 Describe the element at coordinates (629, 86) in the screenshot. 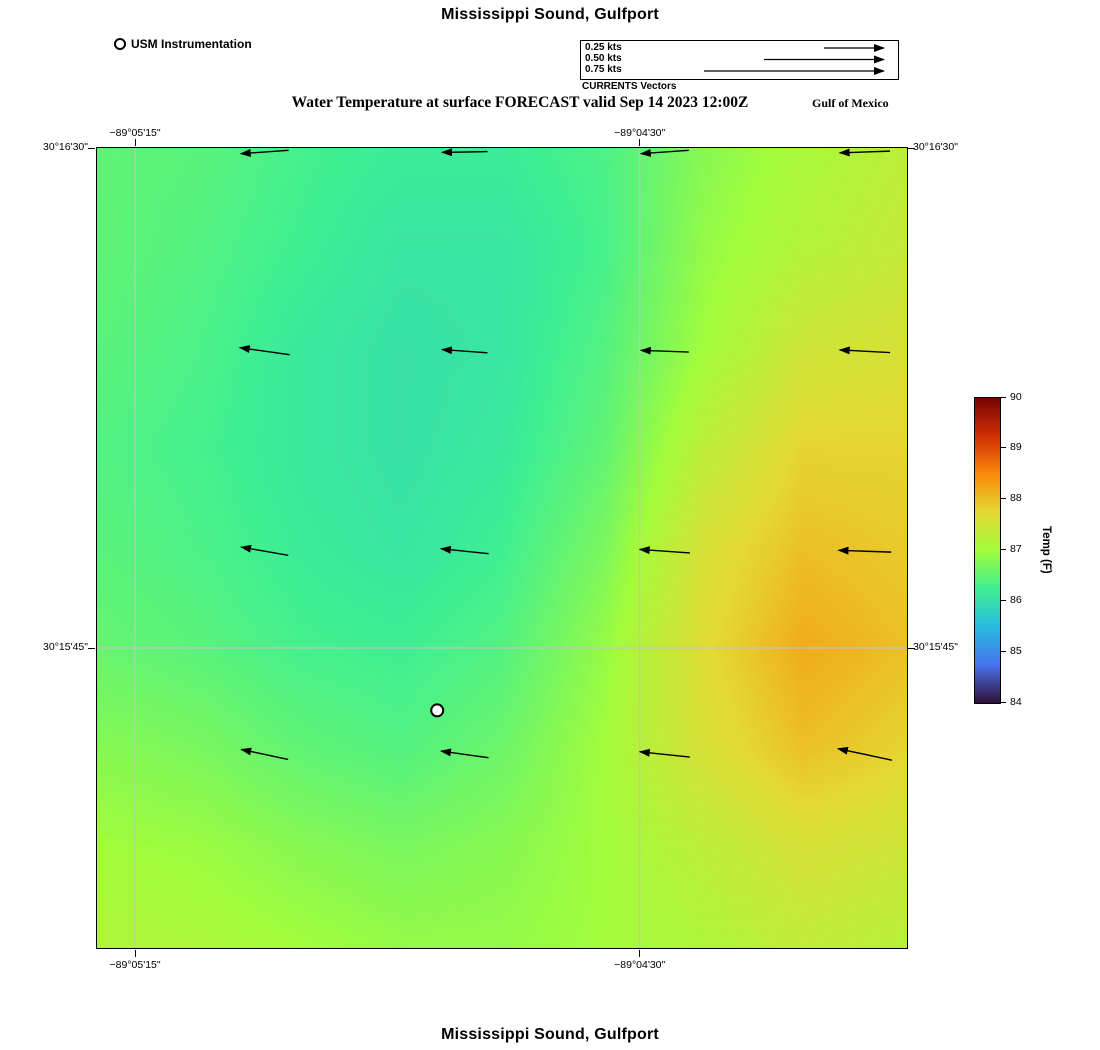

I see `currents-legend-title: CURRENTS Vectors` at that location.